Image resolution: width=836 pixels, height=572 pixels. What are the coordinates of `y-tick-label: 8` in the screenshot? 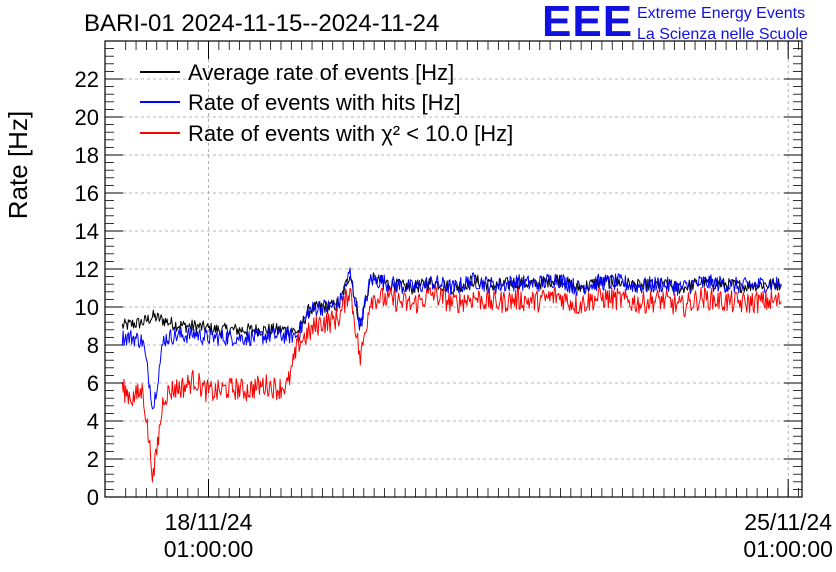 It's located at (93, 345).